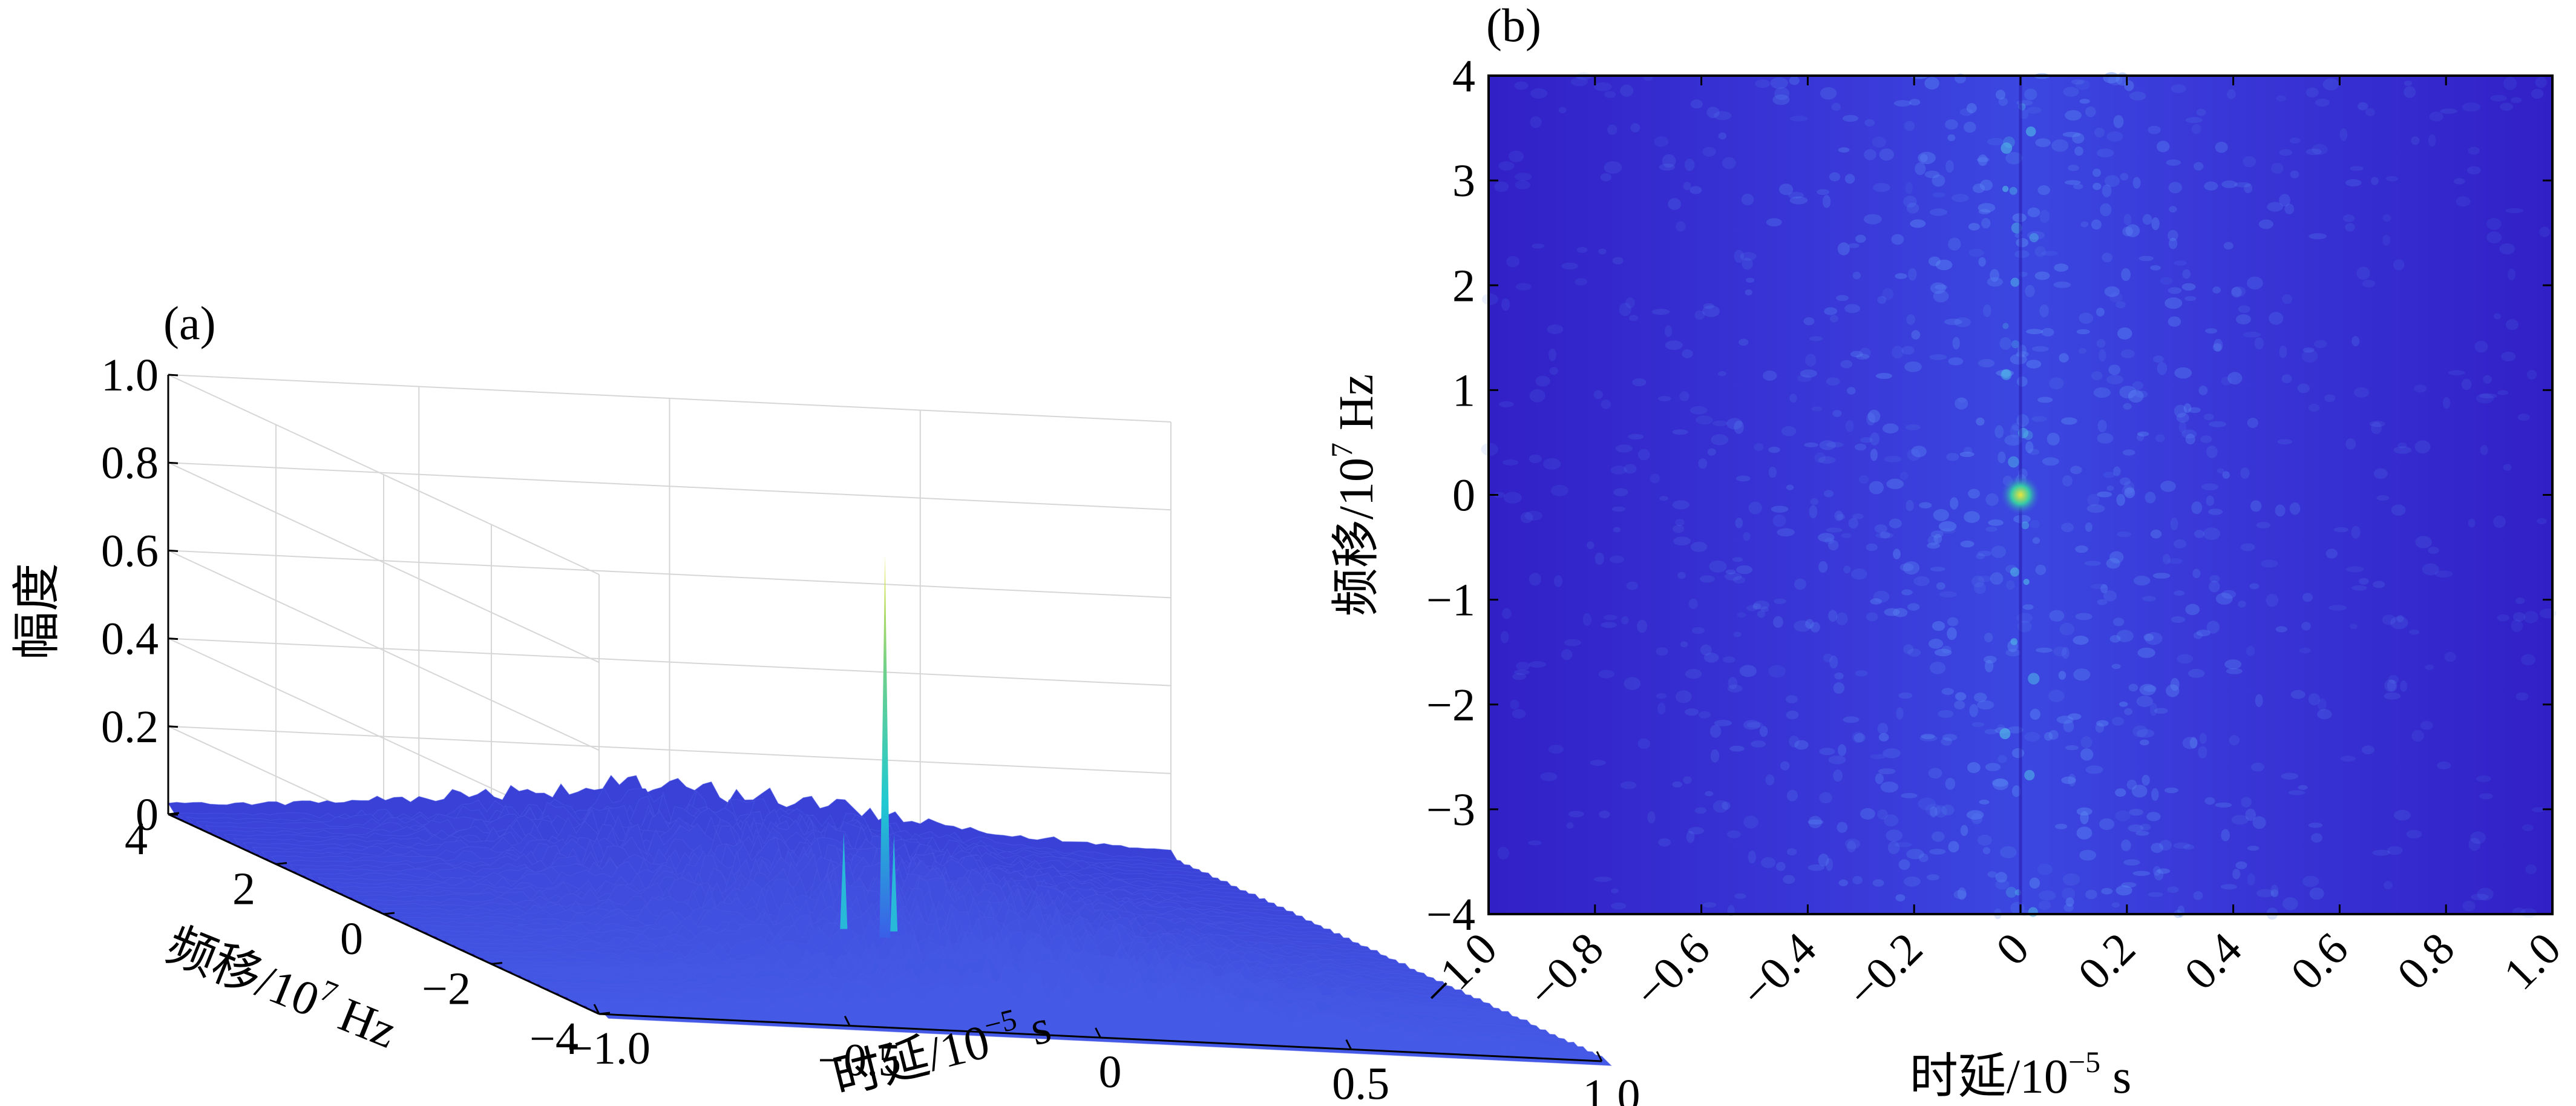 The image size is (2576, 1106). What do you see at coordinates (2213, 961) in the screenshot?
I see `x-tick-label: 0.4` at bounding box center [2213, 961].